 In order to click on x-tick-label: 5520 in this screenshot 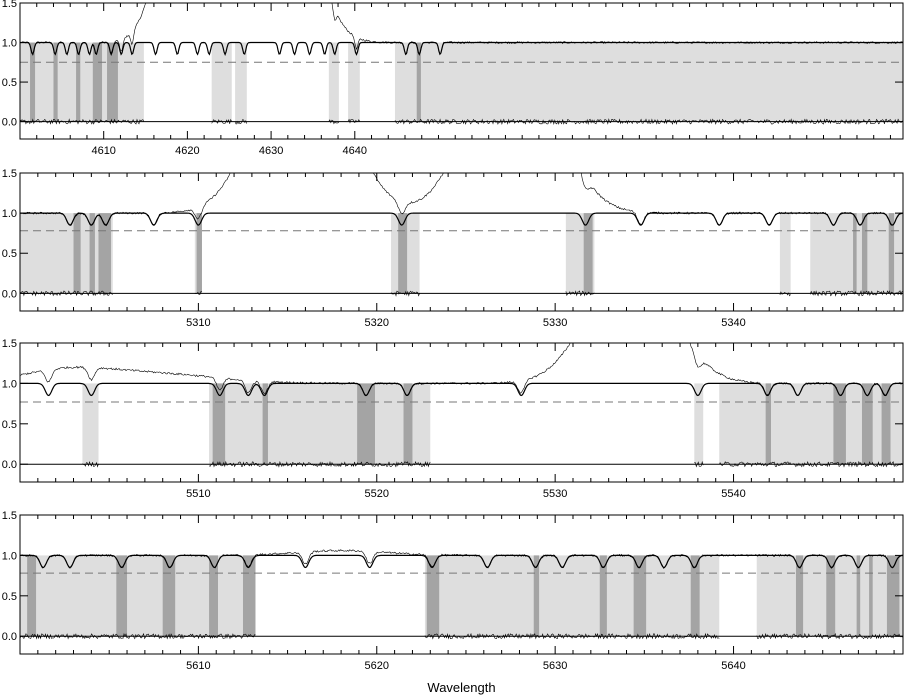, I will do `click(377, 494)`.